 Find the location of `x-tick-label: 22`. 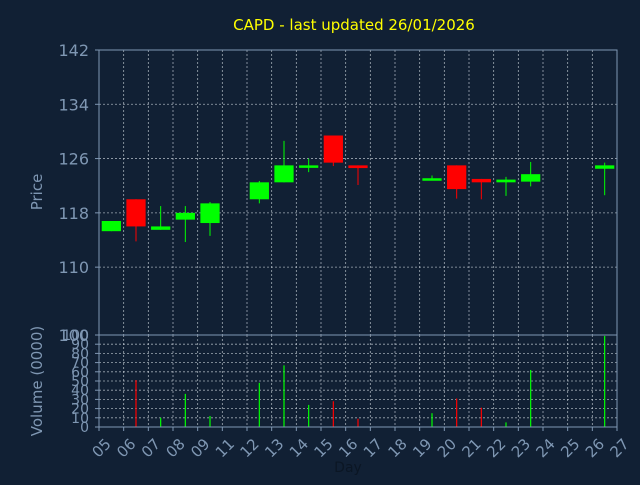

x-tick-label: 22 is located at coordinates (496, 448).